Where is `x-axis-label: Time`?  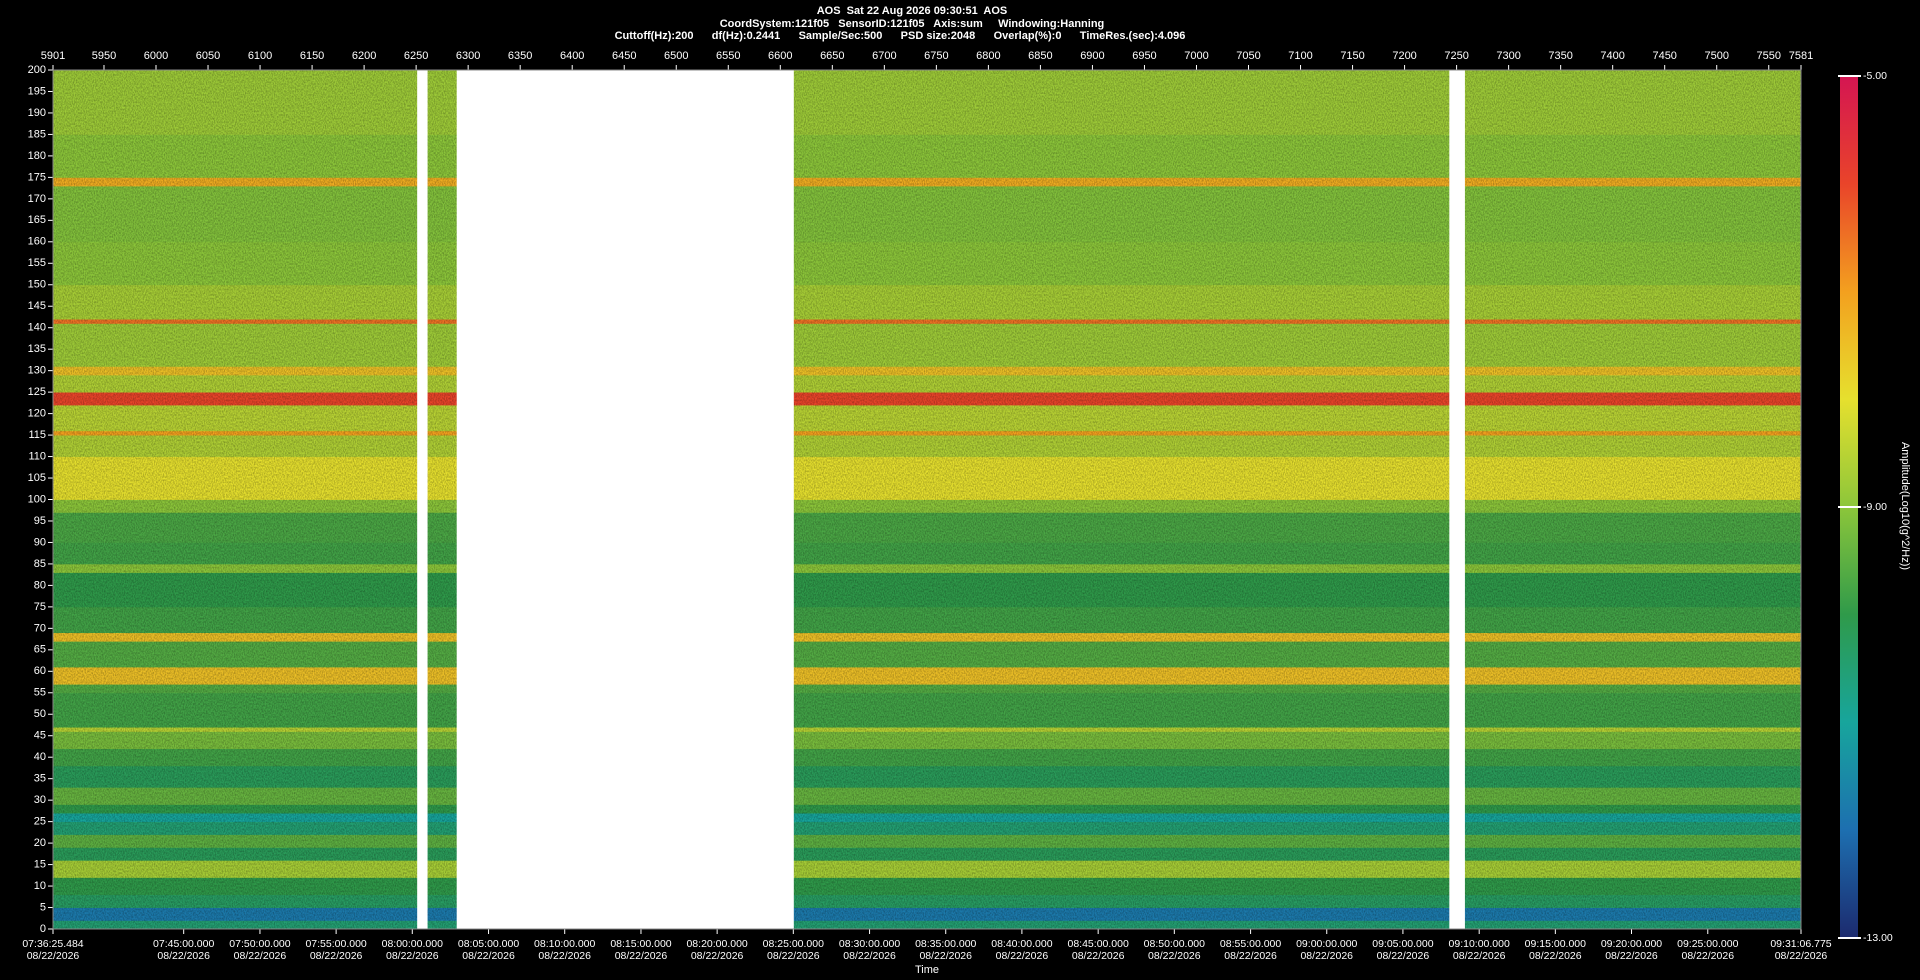 x-axis-label: Time is located at coordinates (927, 970).